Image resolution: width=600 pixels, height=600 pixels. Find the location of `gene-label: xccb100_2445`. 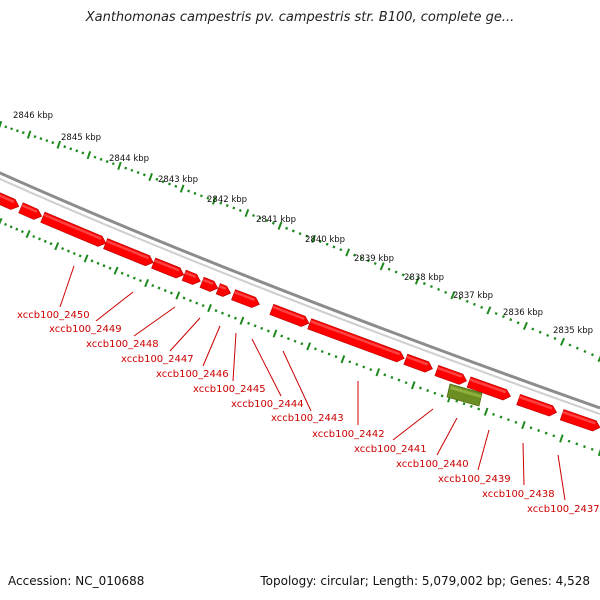

gene-label: xccb100_2445 is located at coordinates (229, 389).